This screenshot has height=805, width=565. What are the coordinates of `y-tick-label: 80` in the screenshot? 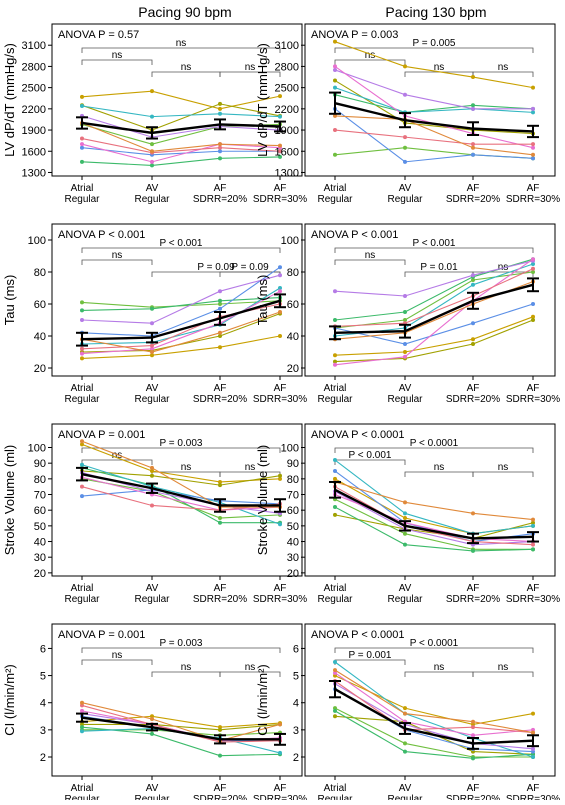 It's located at (293, 480).